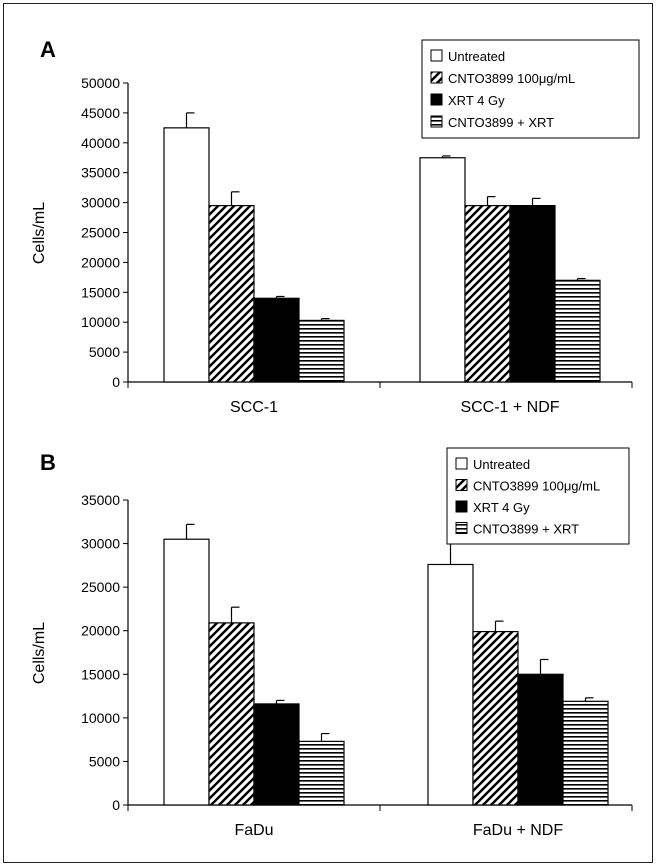  What do you see at coordinates (254, 407) in the screenshot?
I see `x-category-label: SCC-1` at bounding box center [254, 407].